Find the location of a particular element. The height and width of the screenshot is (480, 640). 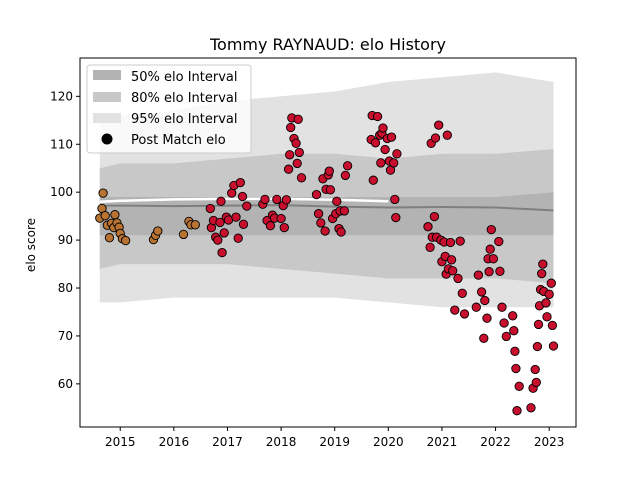

legend-box is located at coordinates (169, 109).